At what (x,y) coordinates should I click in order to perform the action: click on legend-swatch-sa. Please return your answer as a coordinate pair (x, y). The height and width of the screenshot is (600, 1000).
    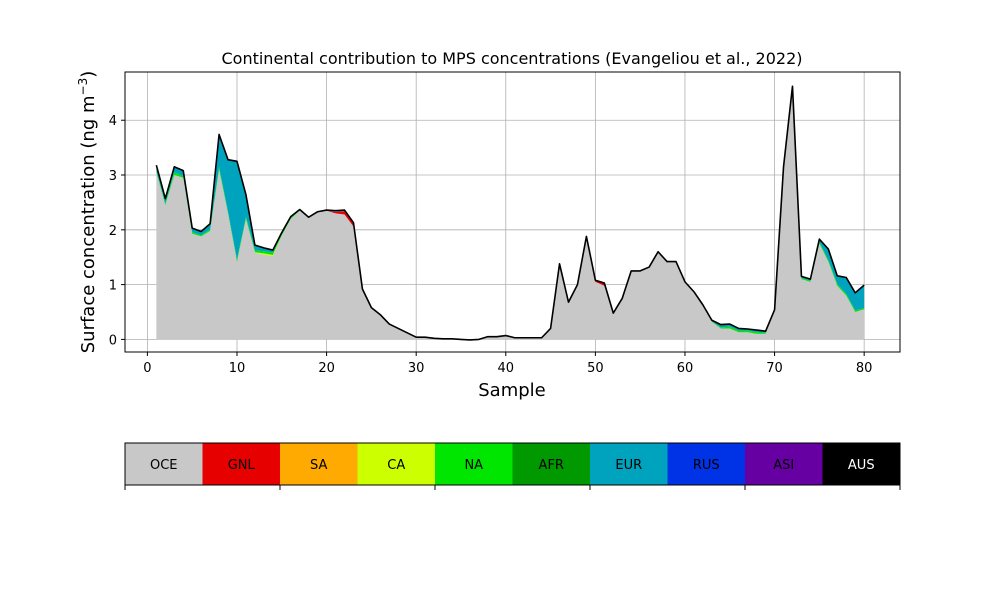
    Looking at the image, I should click on (319, 464).